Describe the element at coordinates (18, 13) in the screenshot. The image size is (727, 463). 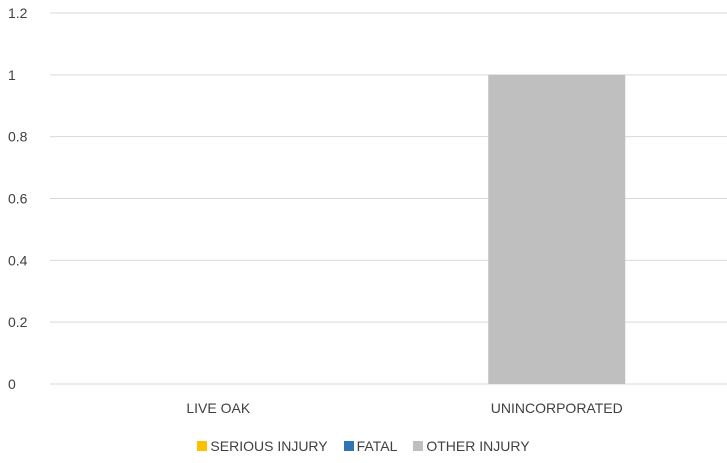
I see `y-tick-label: 1.2` at that location.